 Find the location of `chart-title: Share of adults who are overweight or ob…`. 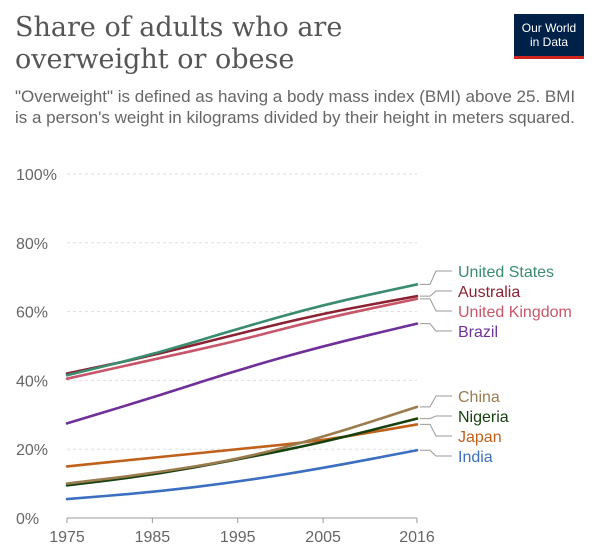

chart-title: Share of adults who are overweight or ob… is located at coordinates (179, 43).